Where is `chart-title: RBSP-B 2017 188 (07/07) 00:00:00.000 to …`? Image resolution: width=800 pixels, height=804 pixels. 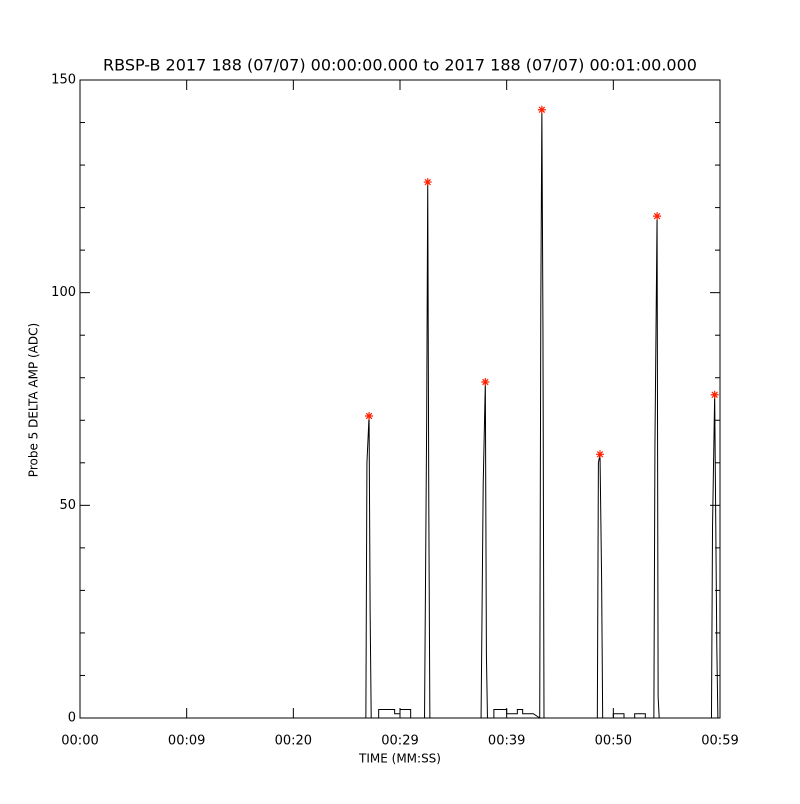 chart-title: RBSP-B 2017 188 (07/07) 00:00:00.000 to … is located at coordinates (400, 65).